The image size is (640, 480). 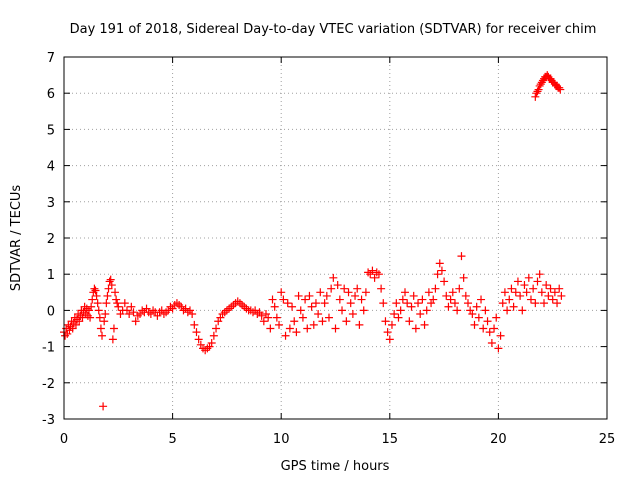 I want to click on y-tick-label: 7, so click(x=51, y=58).